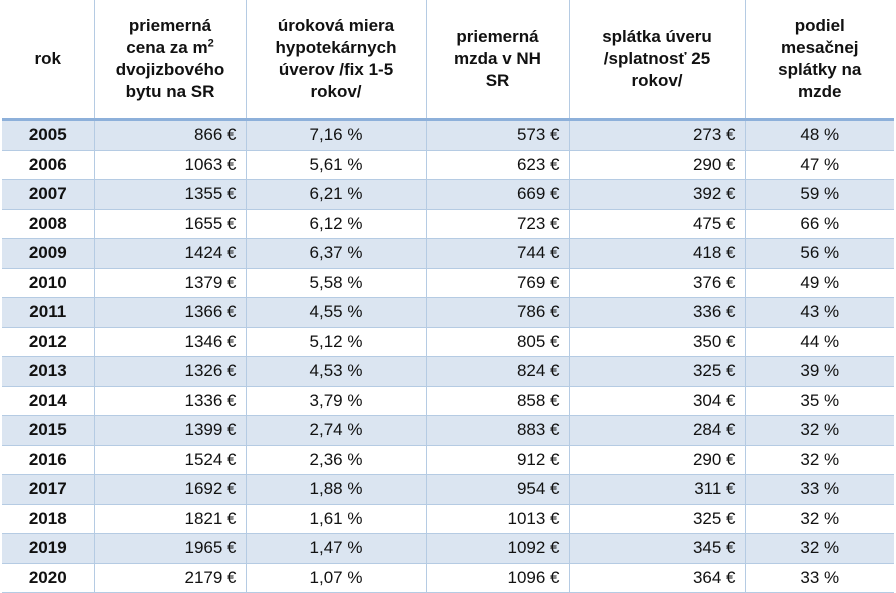 The image size is (896, 593). What do you see at coordinates (657, 194) in the screenshot?
I see `cell-splatka: 392 €` at bounding box center [657, 194].